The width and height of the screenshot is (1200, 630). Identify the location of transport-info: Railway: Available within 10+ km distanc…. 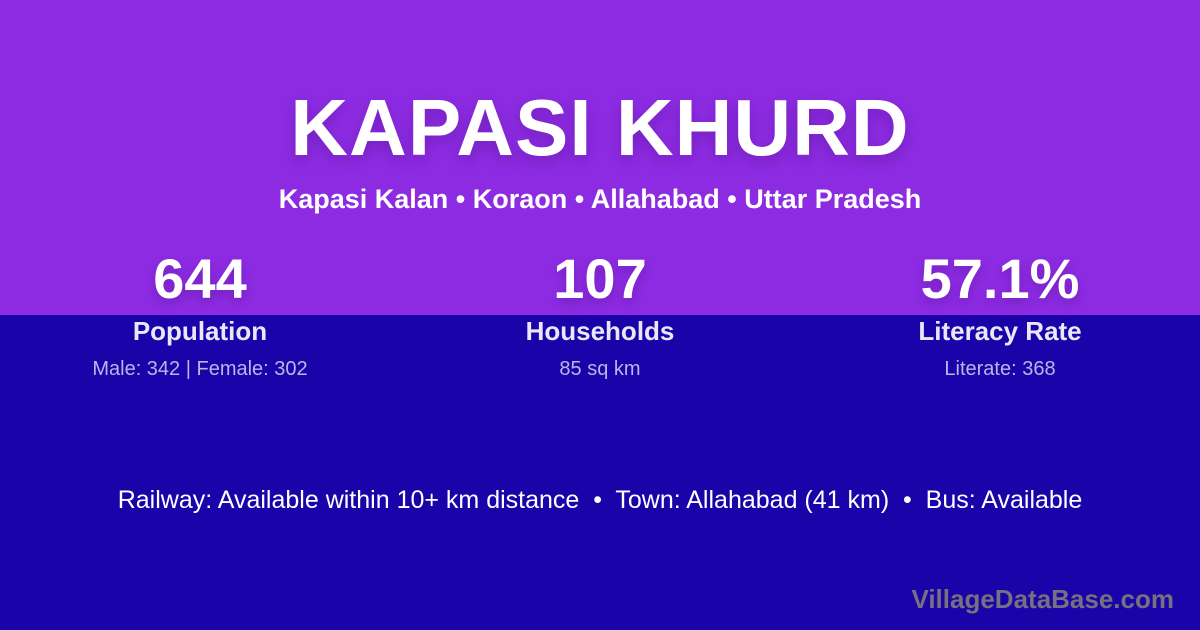
(600, 500).